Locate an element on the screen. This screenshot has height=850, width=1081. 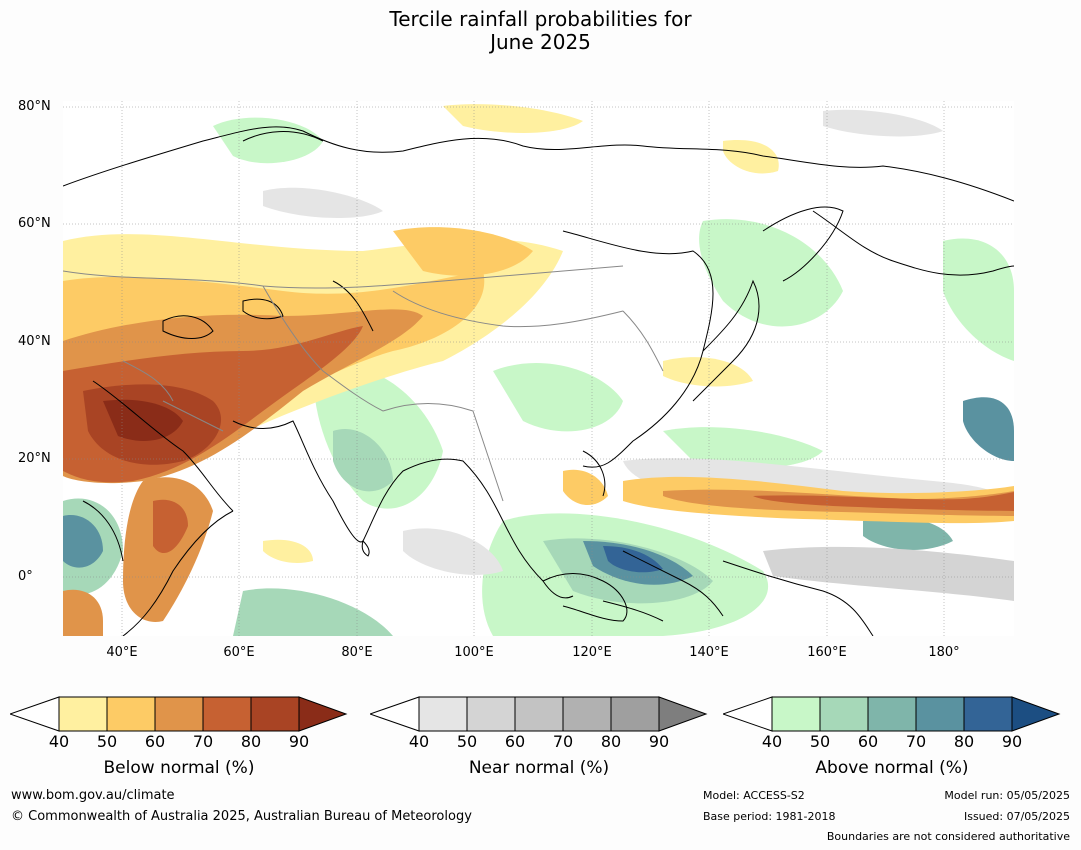
near-tick-70: 70 is located at coordinates (563, 741).